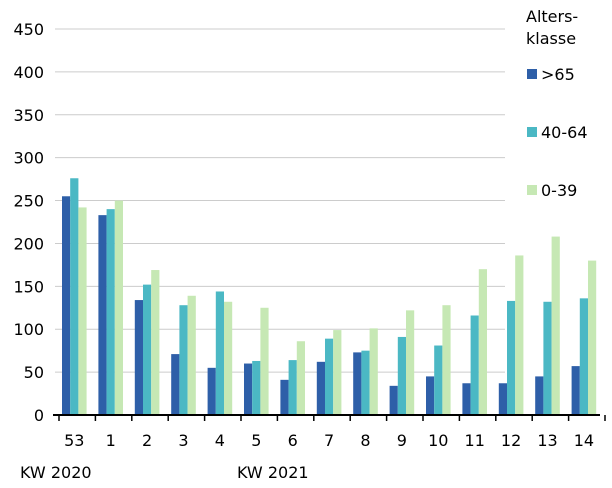 This screenshot has height=488, width=612. Describe the element at coordinates (438, 440) in the screenshot. I see `x-tick-label: 10` at that location.